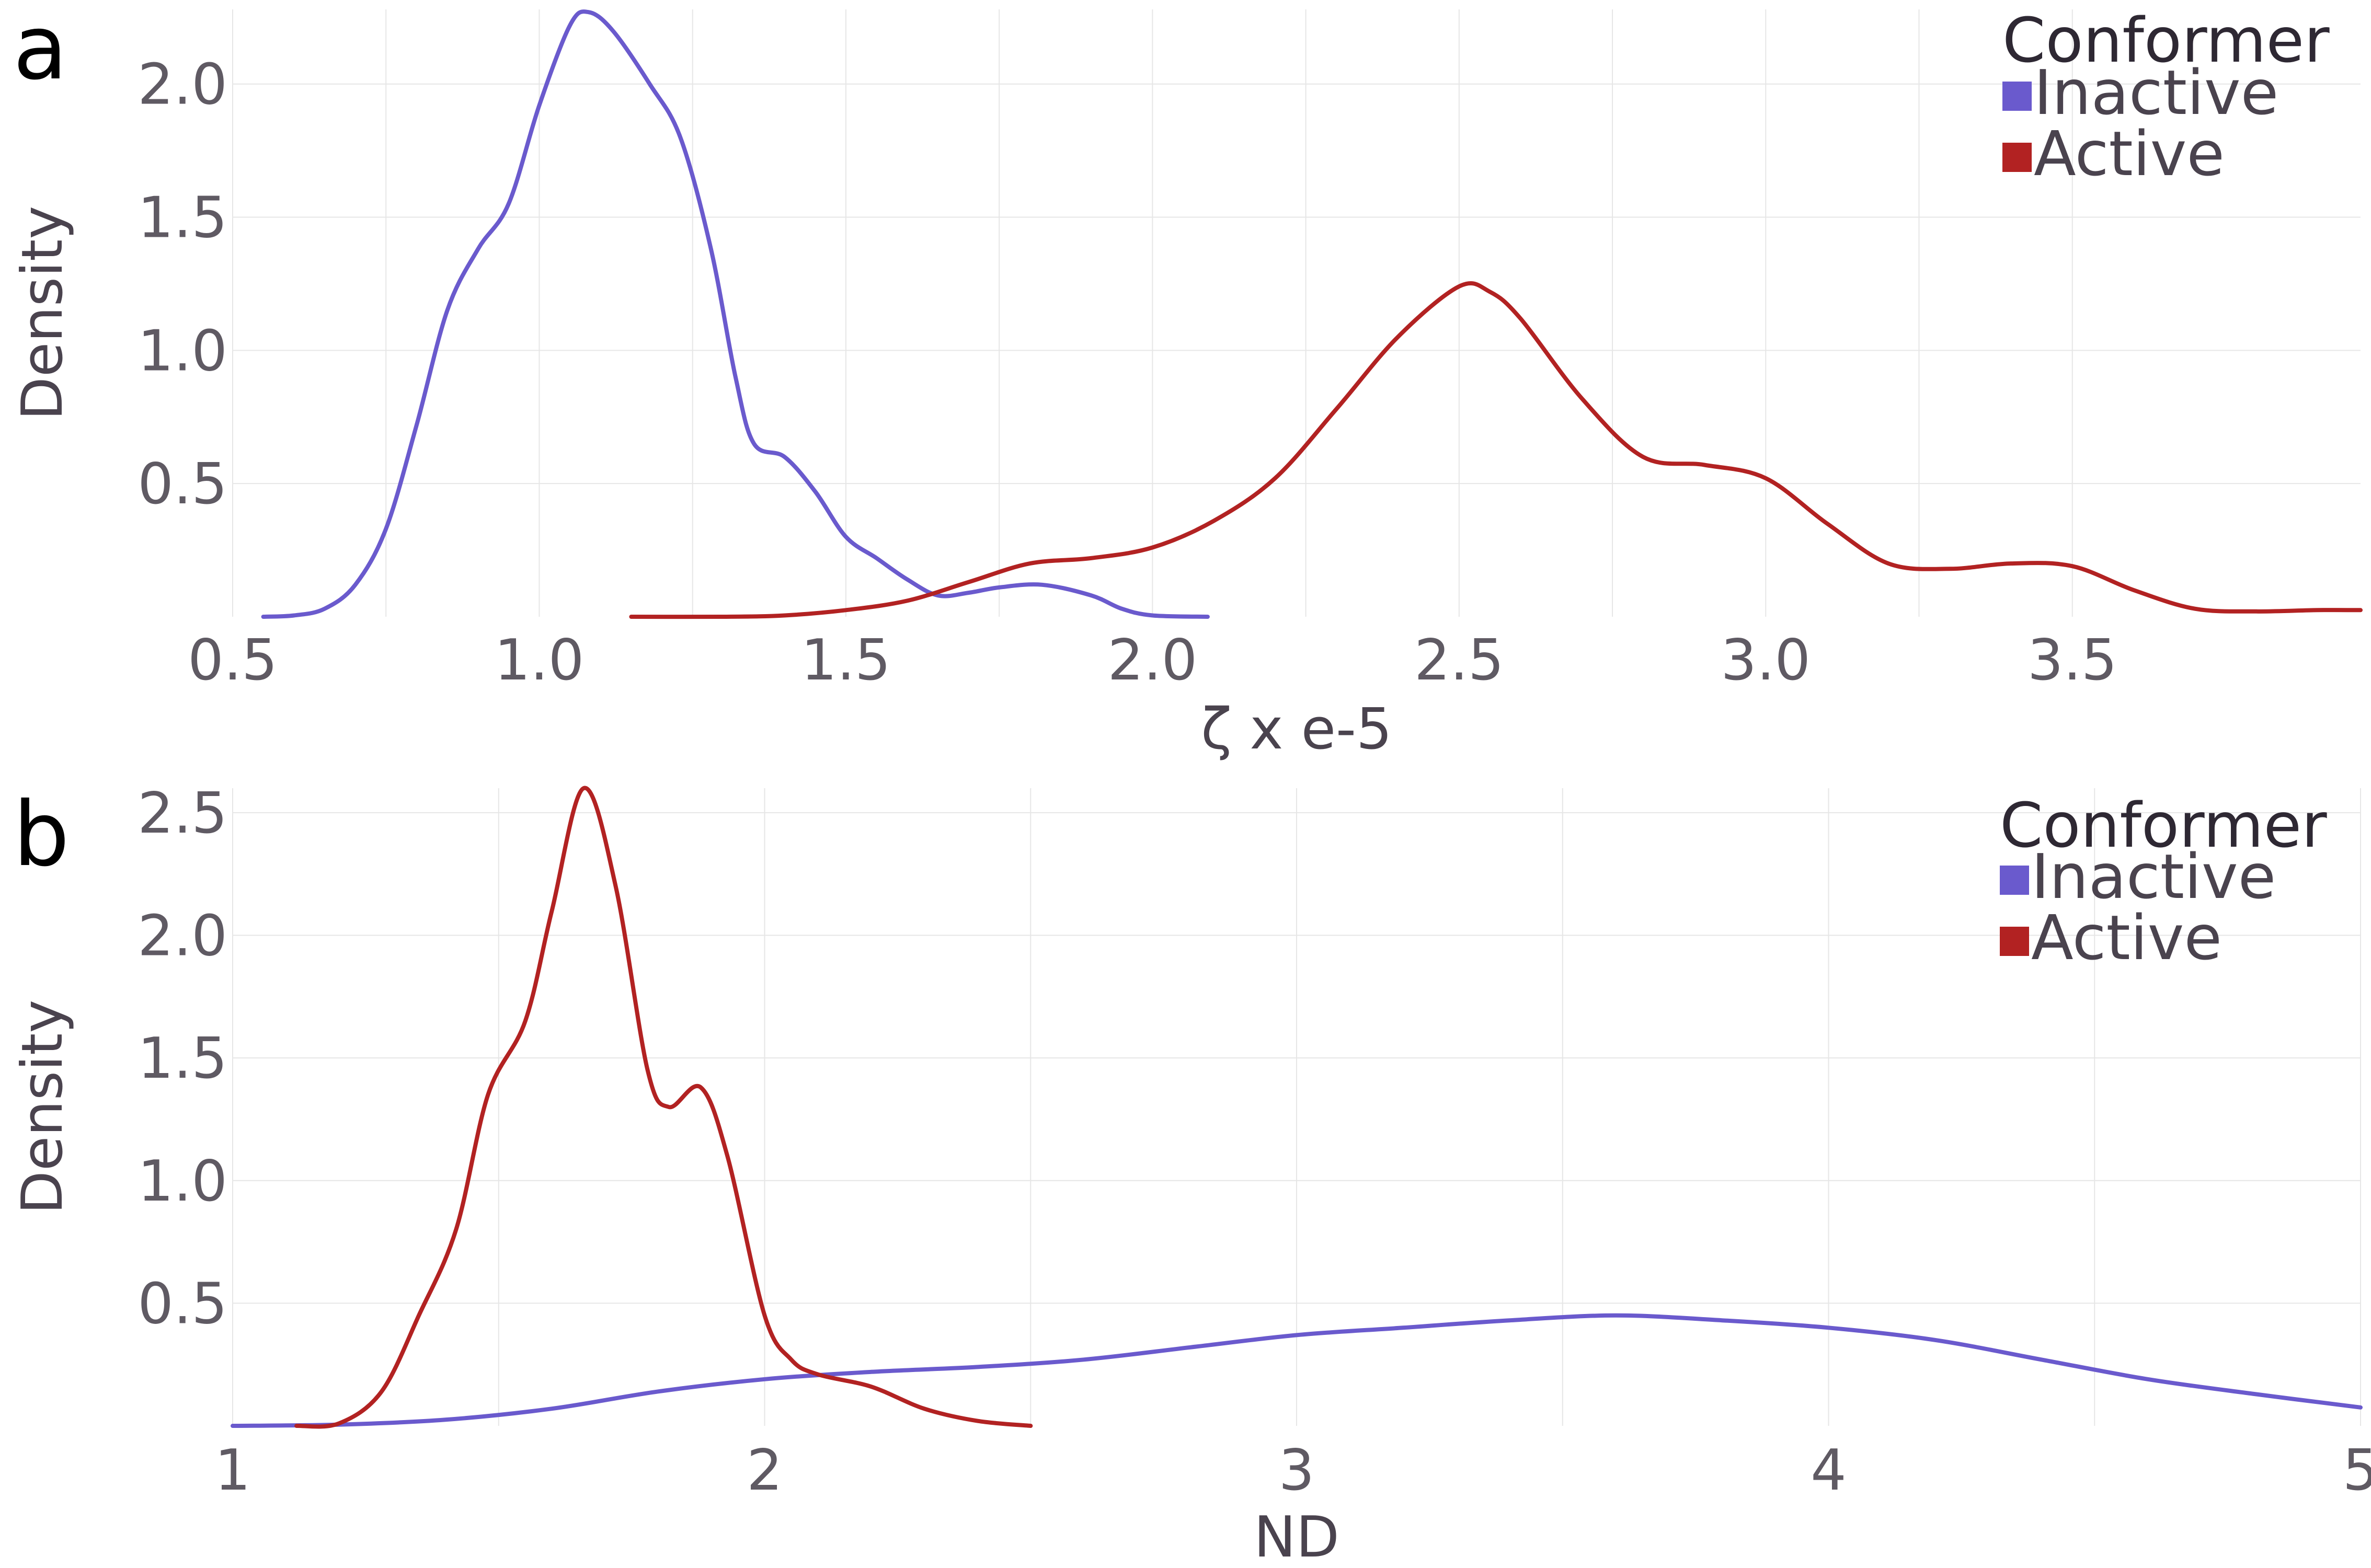  What do you see at coordinates (765, 1470) in the screenshot?
I see `x-tick-label: 2` at bounding box center [765, 1470].